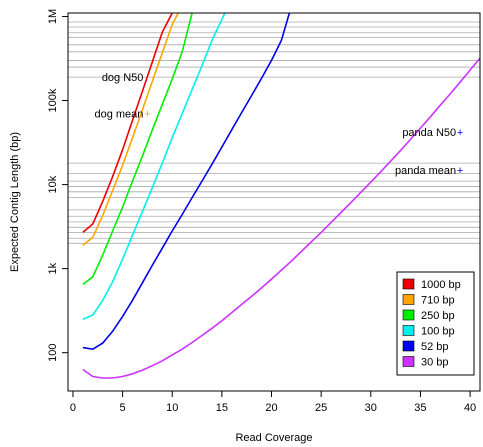  Describe the element at coordinates (441, 285) in the screenshot. I see `legend-label-1000-bp: 1000 bp` at that location.